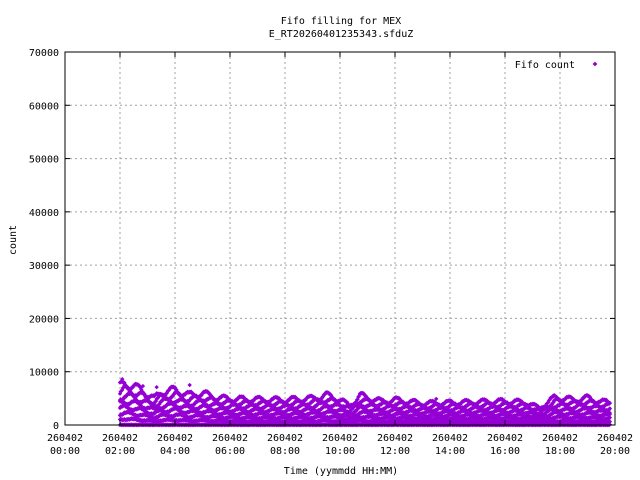  I want to click on chart-subtitle: E_RT20260401235343.sfduZ, so click(341, 34).